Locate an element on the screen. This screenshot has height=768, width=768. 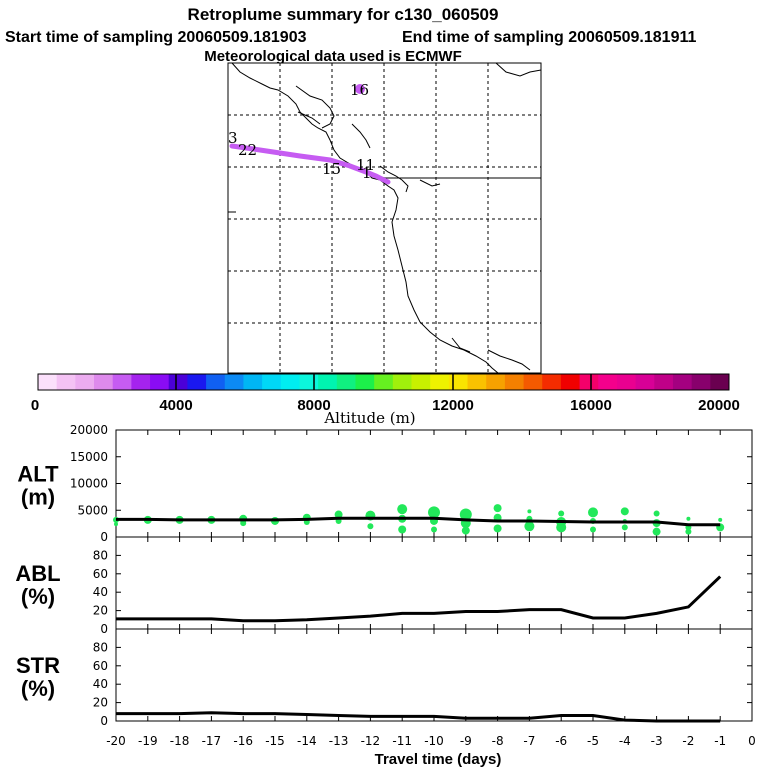
panel-abl: 80 60 40 20 0 ABL(%) is located at coordinates (384, 586).